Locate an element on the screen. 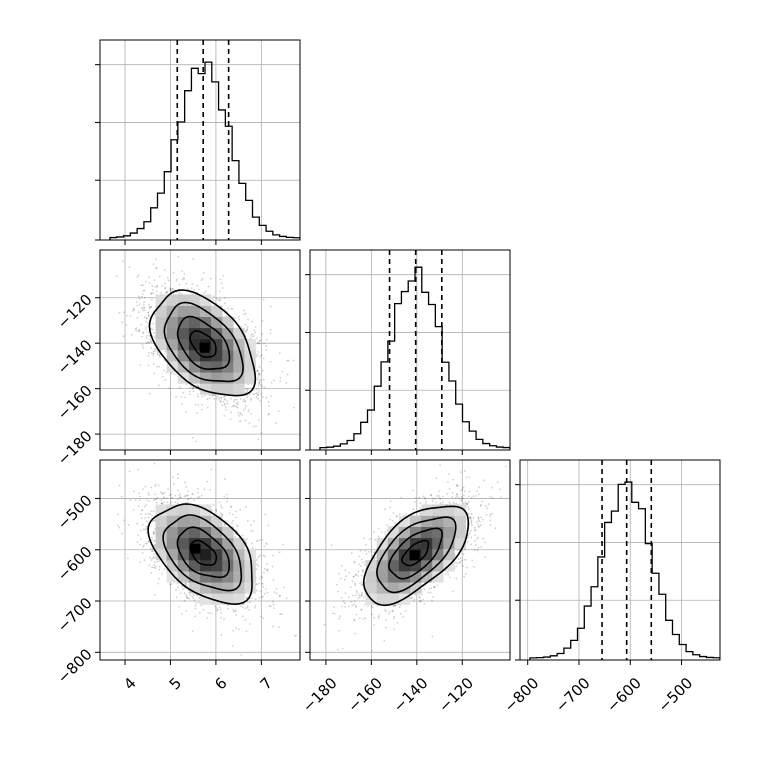 The width and height of the screenshot is (760, 760). x-tick-label: 4 is located at coordinates (129, 683).